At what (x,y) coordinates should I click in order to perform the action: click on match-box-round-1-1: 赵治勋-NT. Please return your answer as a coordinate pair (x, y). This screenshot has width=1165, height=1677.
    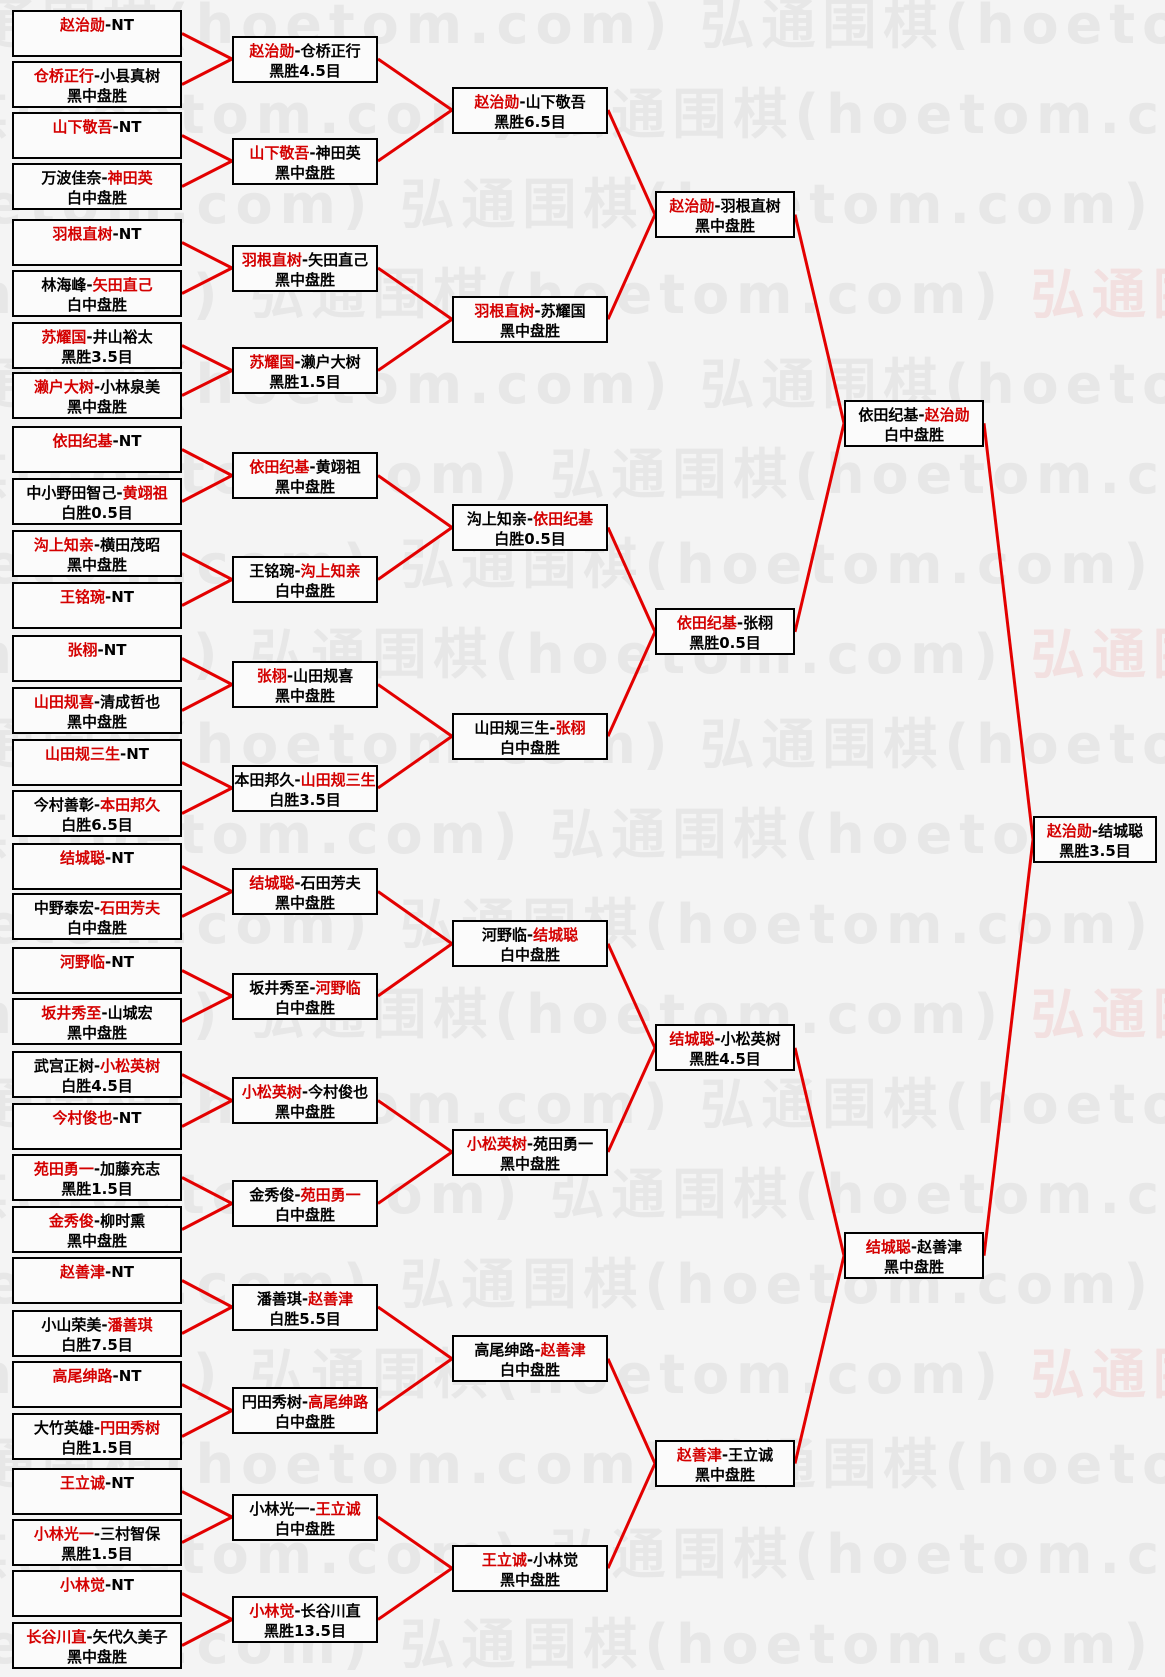
    Looking at the image, I should click on (97, 33).